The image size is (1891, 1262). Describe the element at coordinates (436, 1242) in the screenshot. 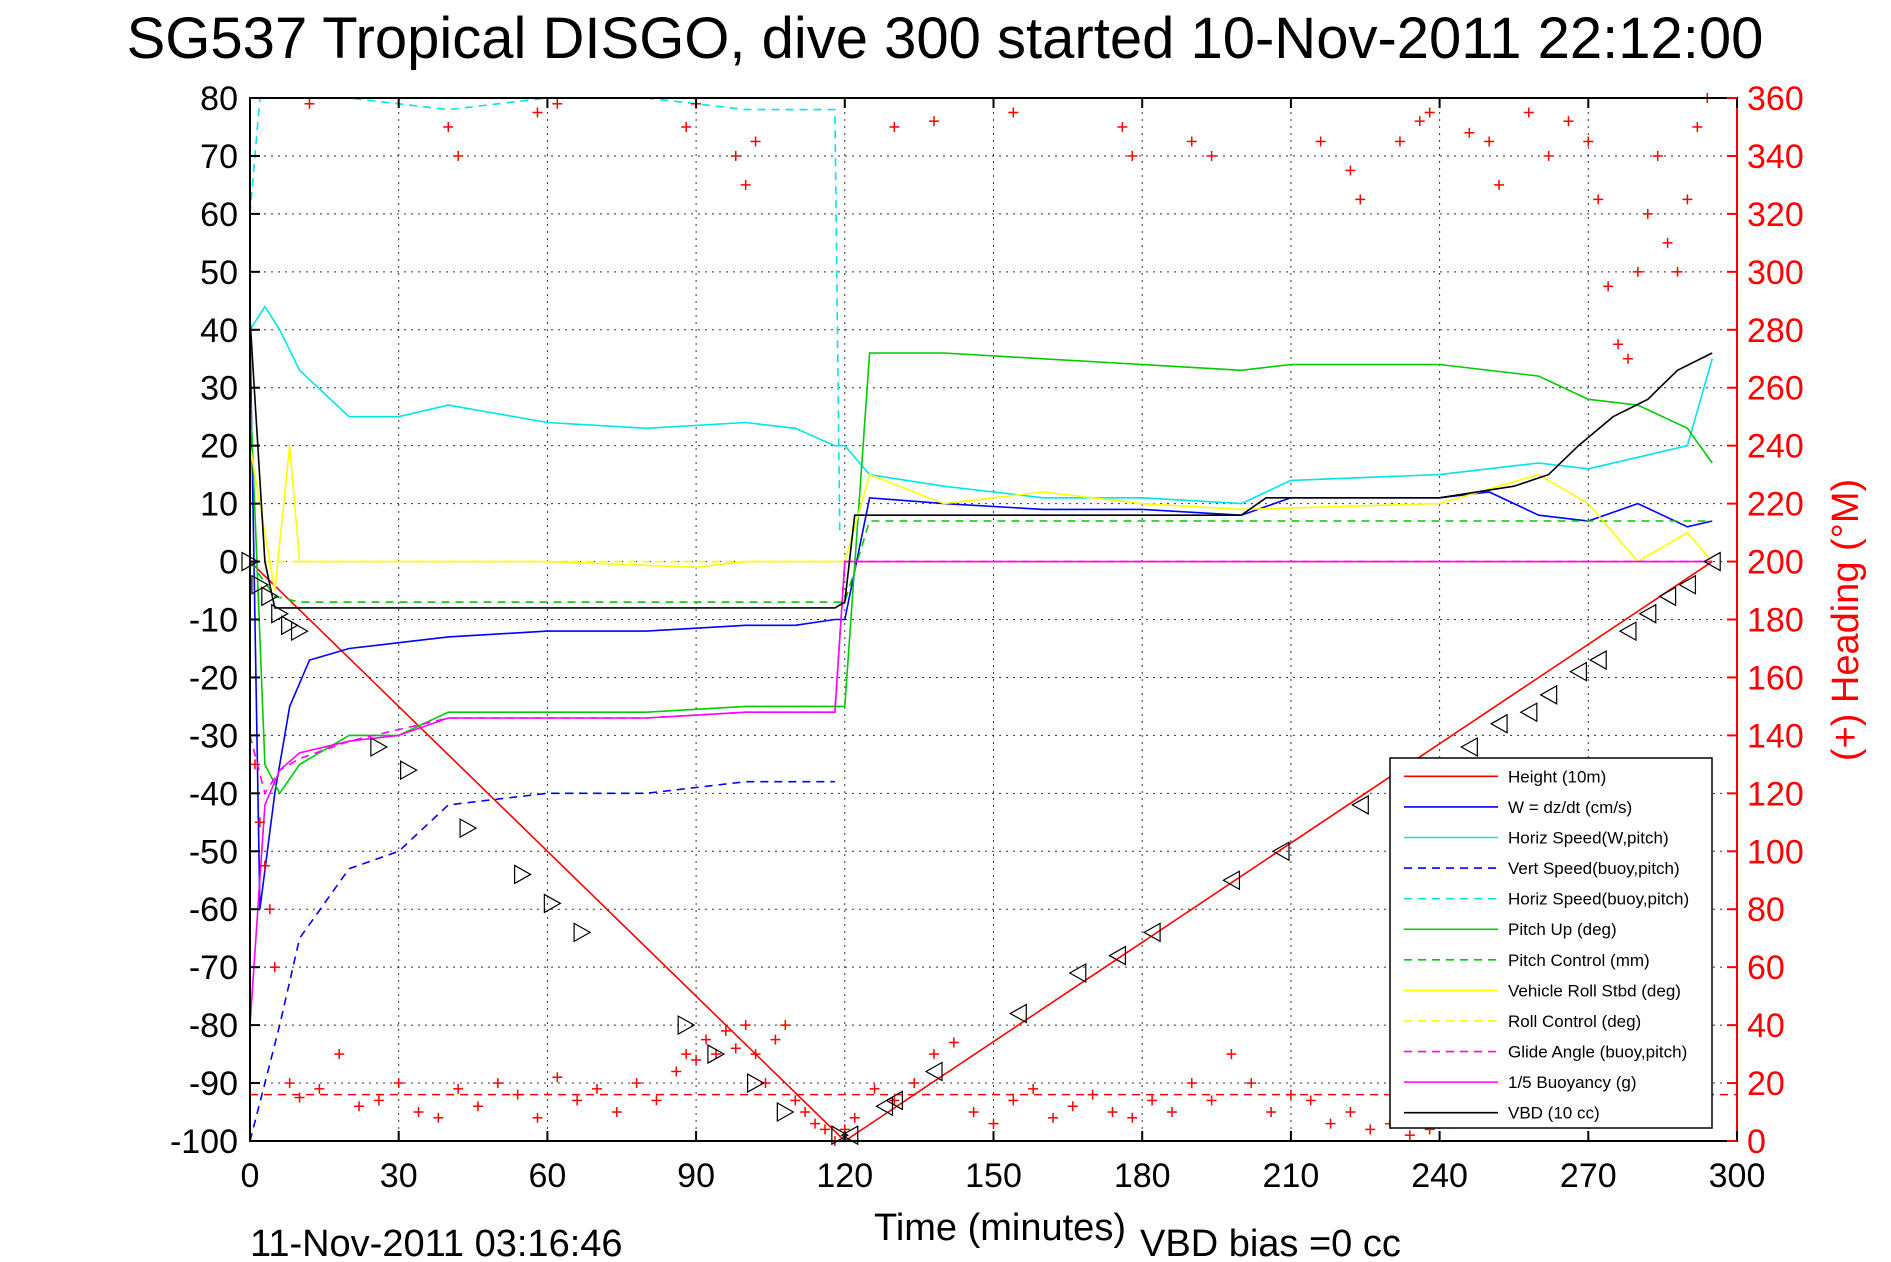

I see `footer-timestamp: 11-Nov-2011 03:16:46` at that location.